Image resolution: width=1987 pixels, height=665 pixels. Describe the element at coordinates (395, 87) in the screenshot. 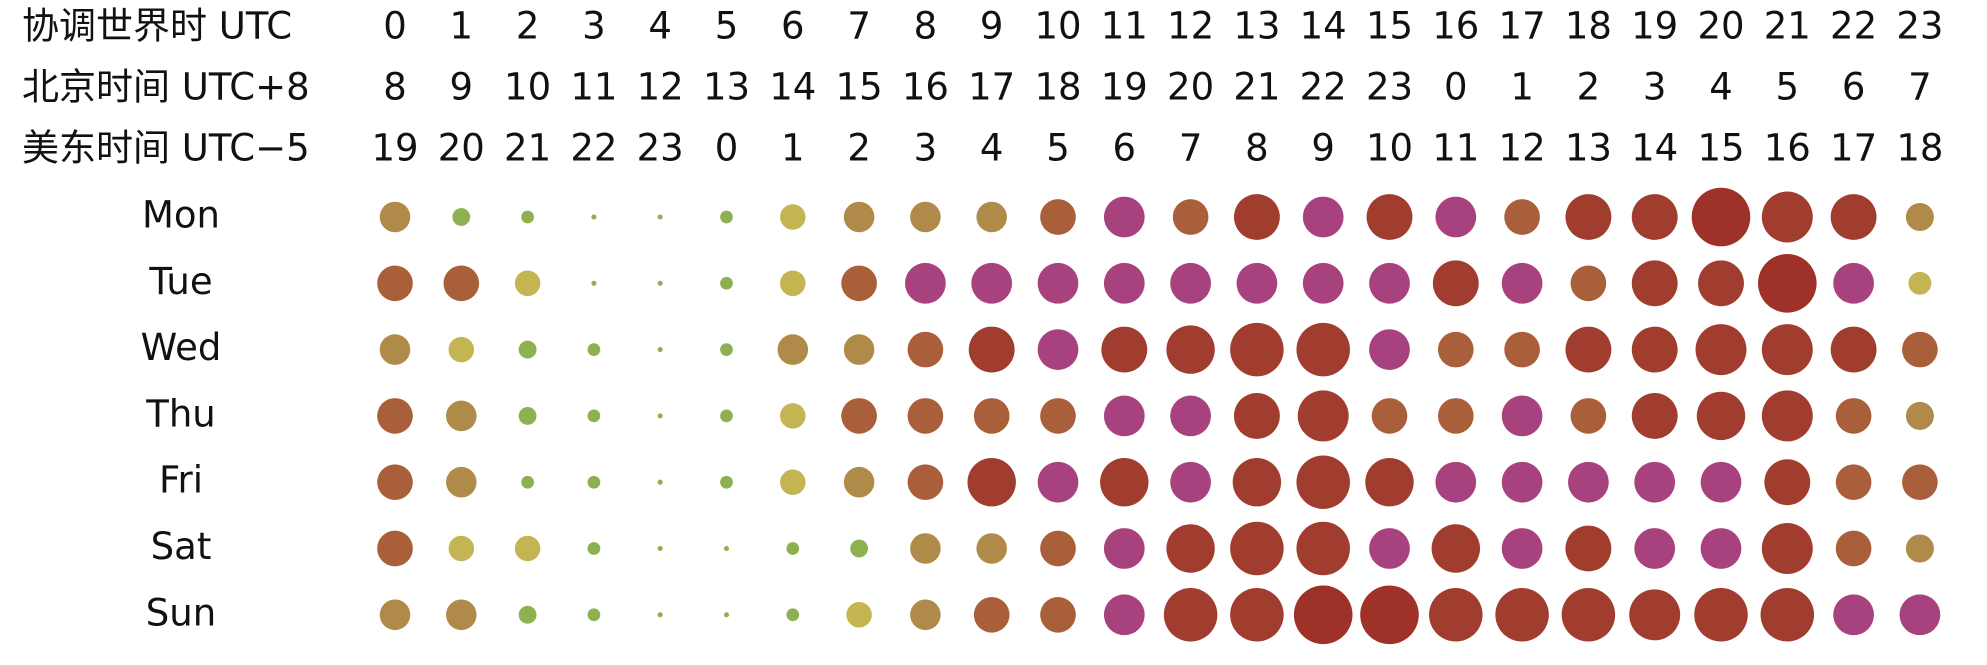

I see `hour-label: 8` at that location.